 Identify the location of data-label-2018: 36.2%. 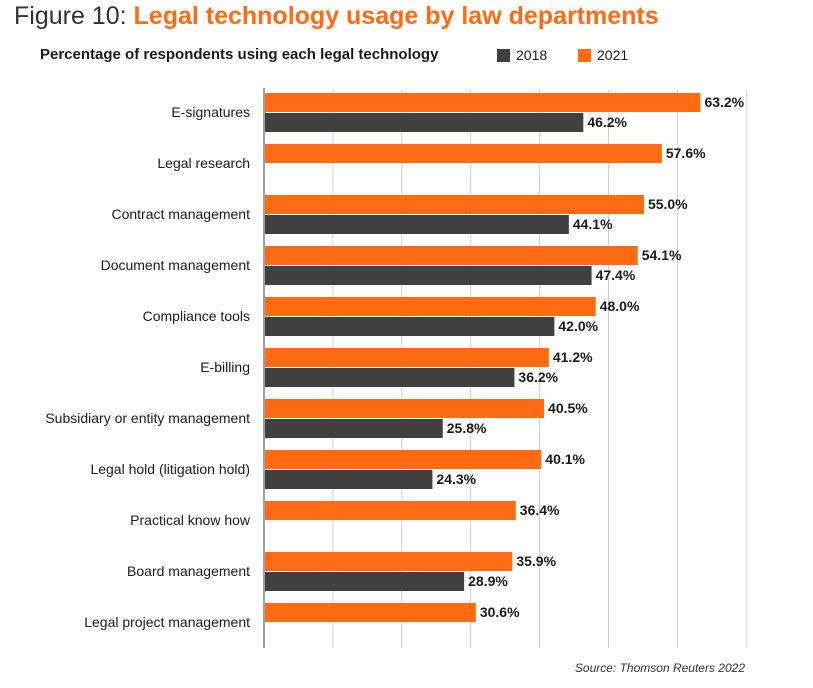
(538, 377).